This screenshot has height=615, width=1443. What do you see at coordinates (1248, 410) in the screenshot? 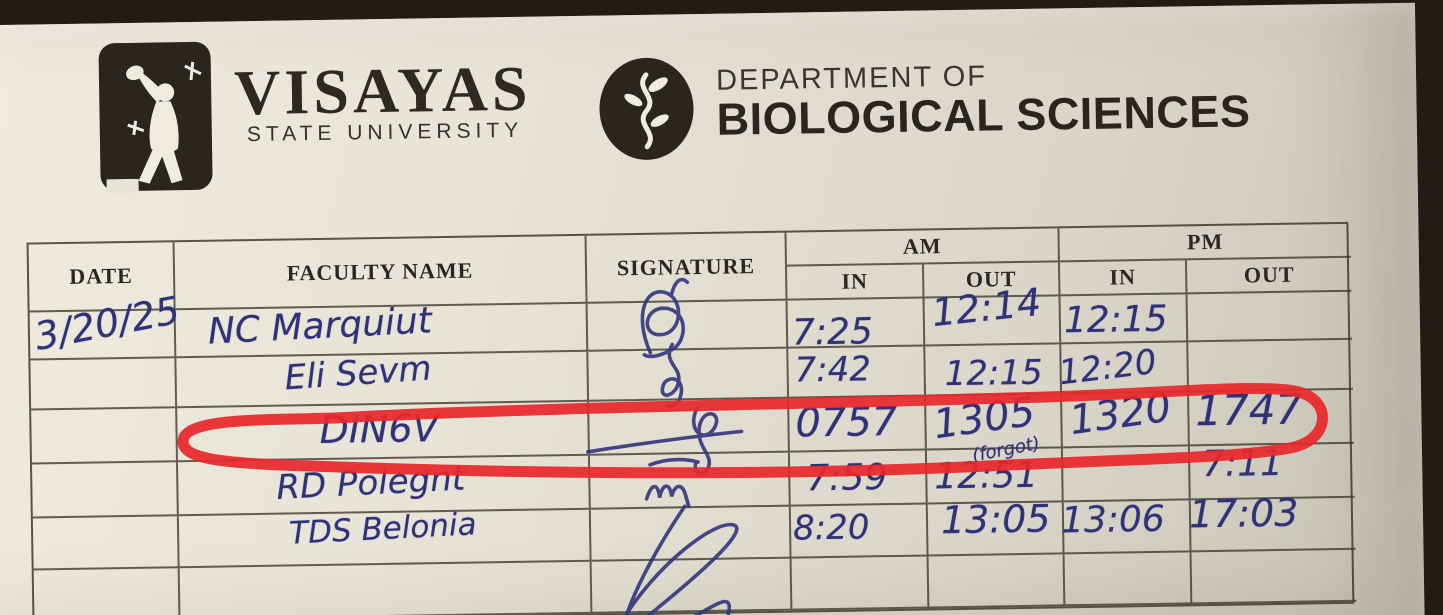
I see `entry-pm-out-row3: 1747` at bounding box center [1248, 410].